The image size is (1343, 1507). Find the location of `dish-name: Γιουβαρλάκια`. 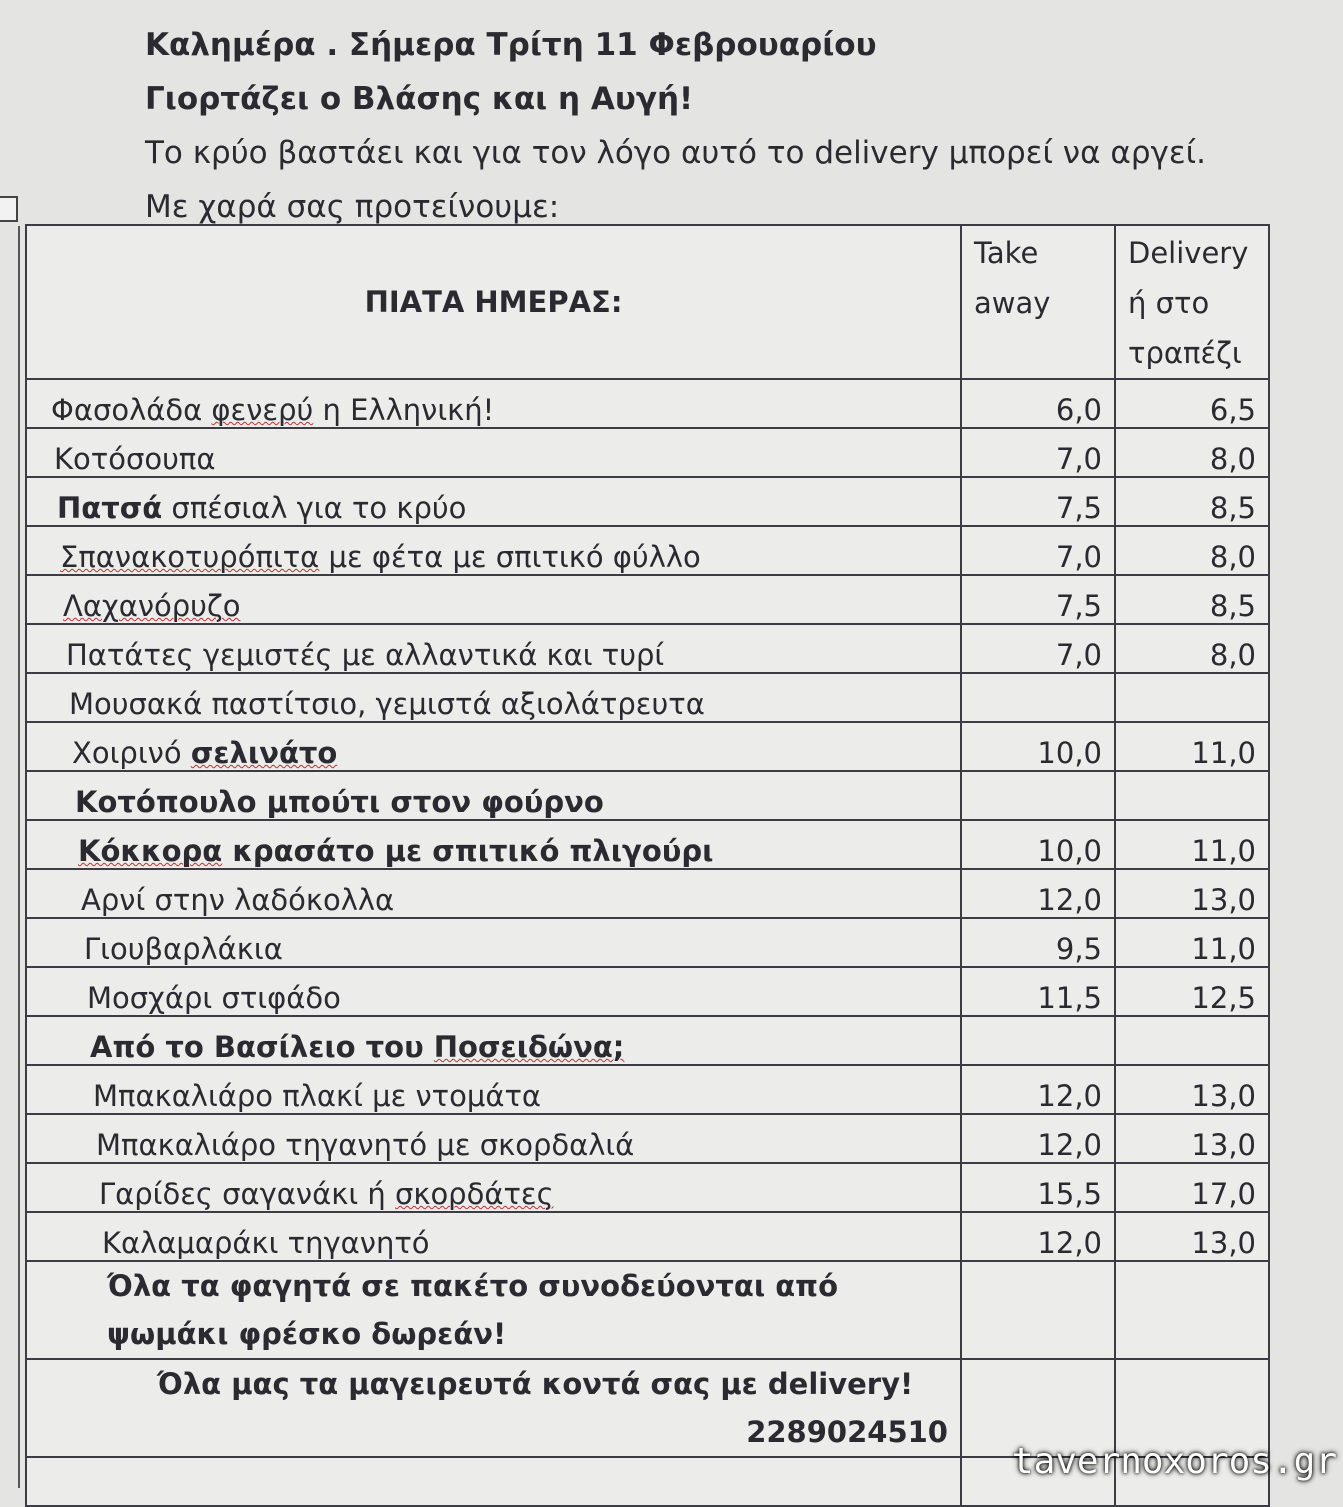

dish-name: Γιουβαρλάκια is located at coordinates (493, 942).